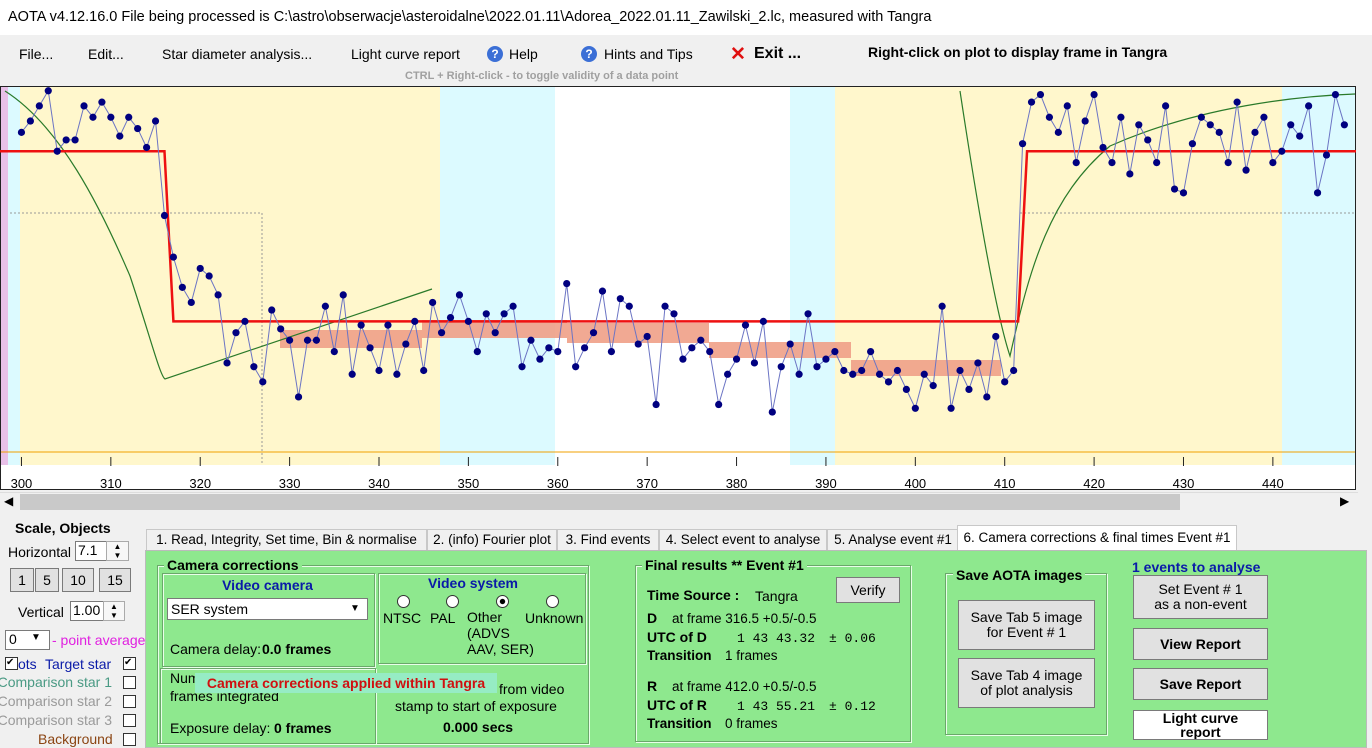 This screenshot has height=748, width=1372. What do you see at coordinates (1026, 654) in the screenshot?
I see `save-images-group` at bounding box center [1026, 654].